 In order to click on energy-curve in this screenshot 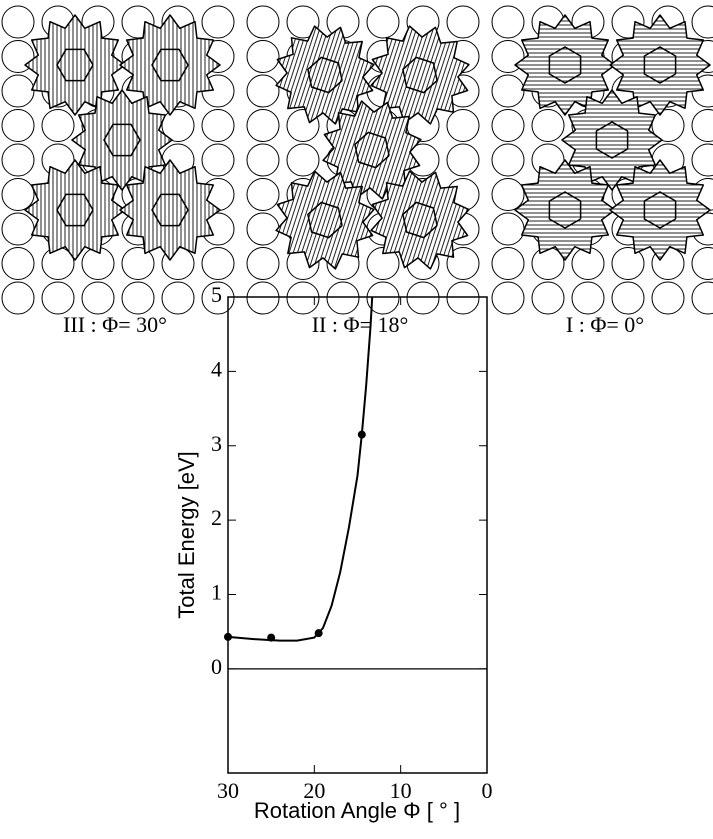, I will do `click(300, 469)`.